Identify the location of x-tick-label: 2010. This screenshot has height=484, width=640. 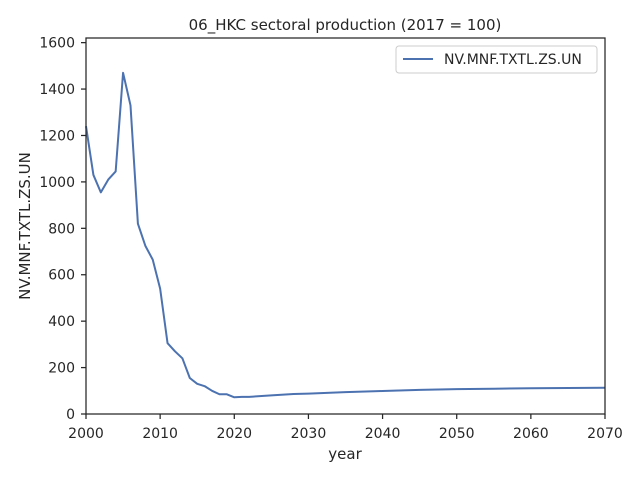
(160, 434).